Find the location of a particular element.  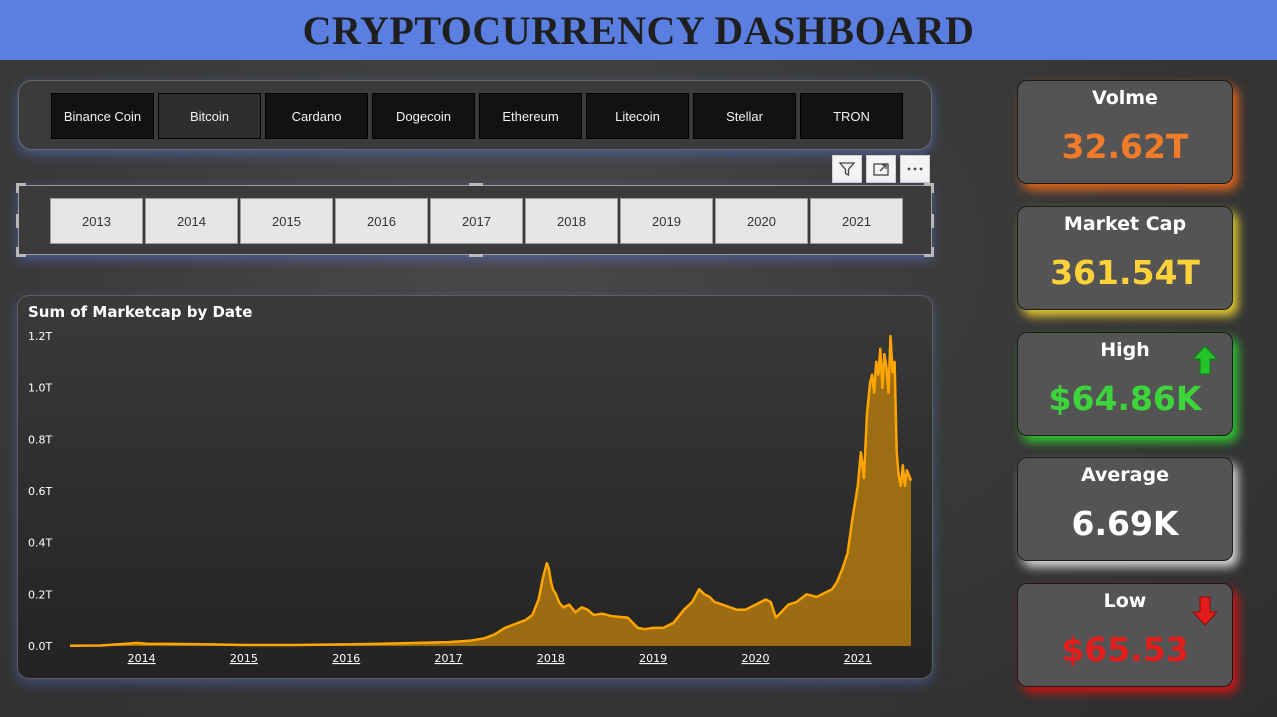

kpi-card: Market Cap 361.54T is located at coordinates (1125, 258).